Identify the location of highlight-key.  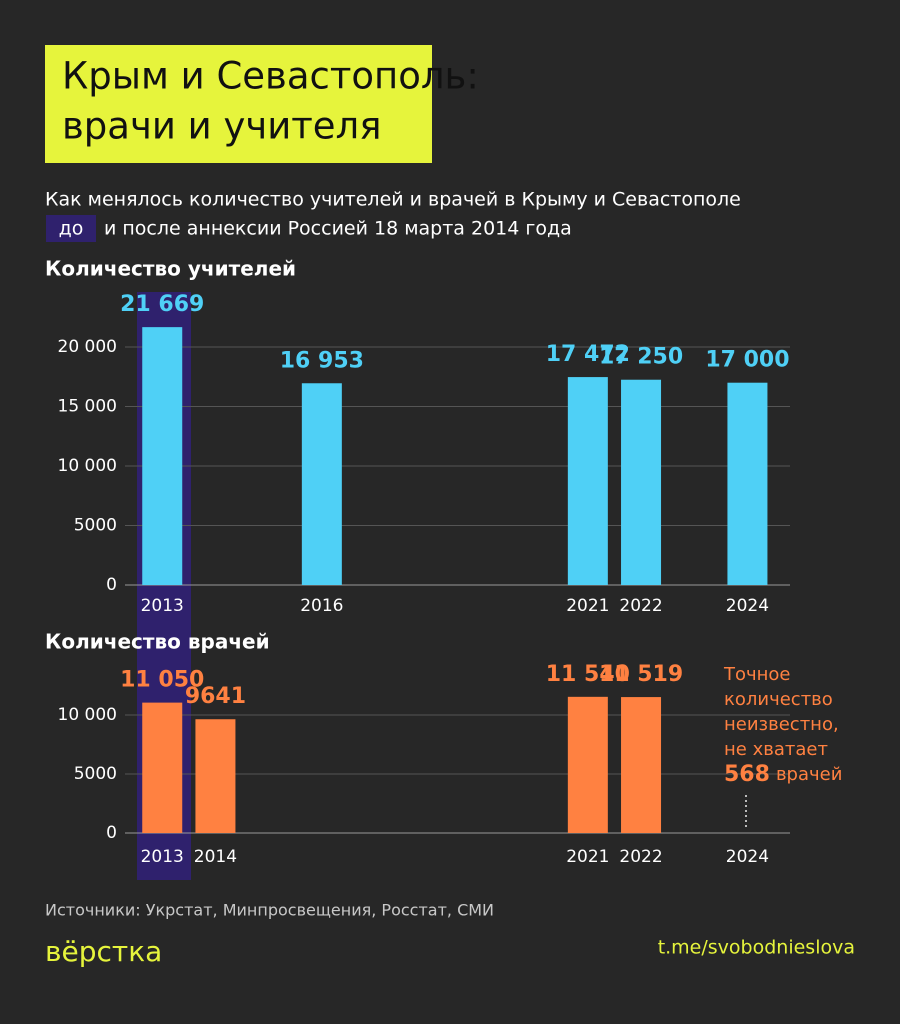
(71, 228).